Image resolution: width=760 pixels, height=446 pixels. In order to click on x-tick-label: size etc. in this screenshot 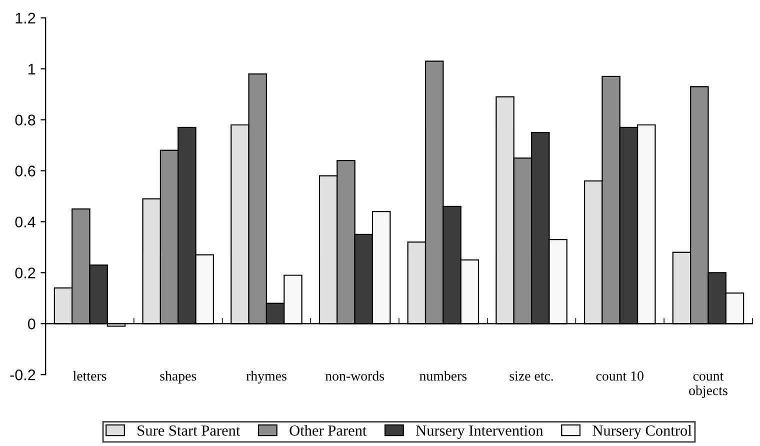, I will do `click(531, 376)`.